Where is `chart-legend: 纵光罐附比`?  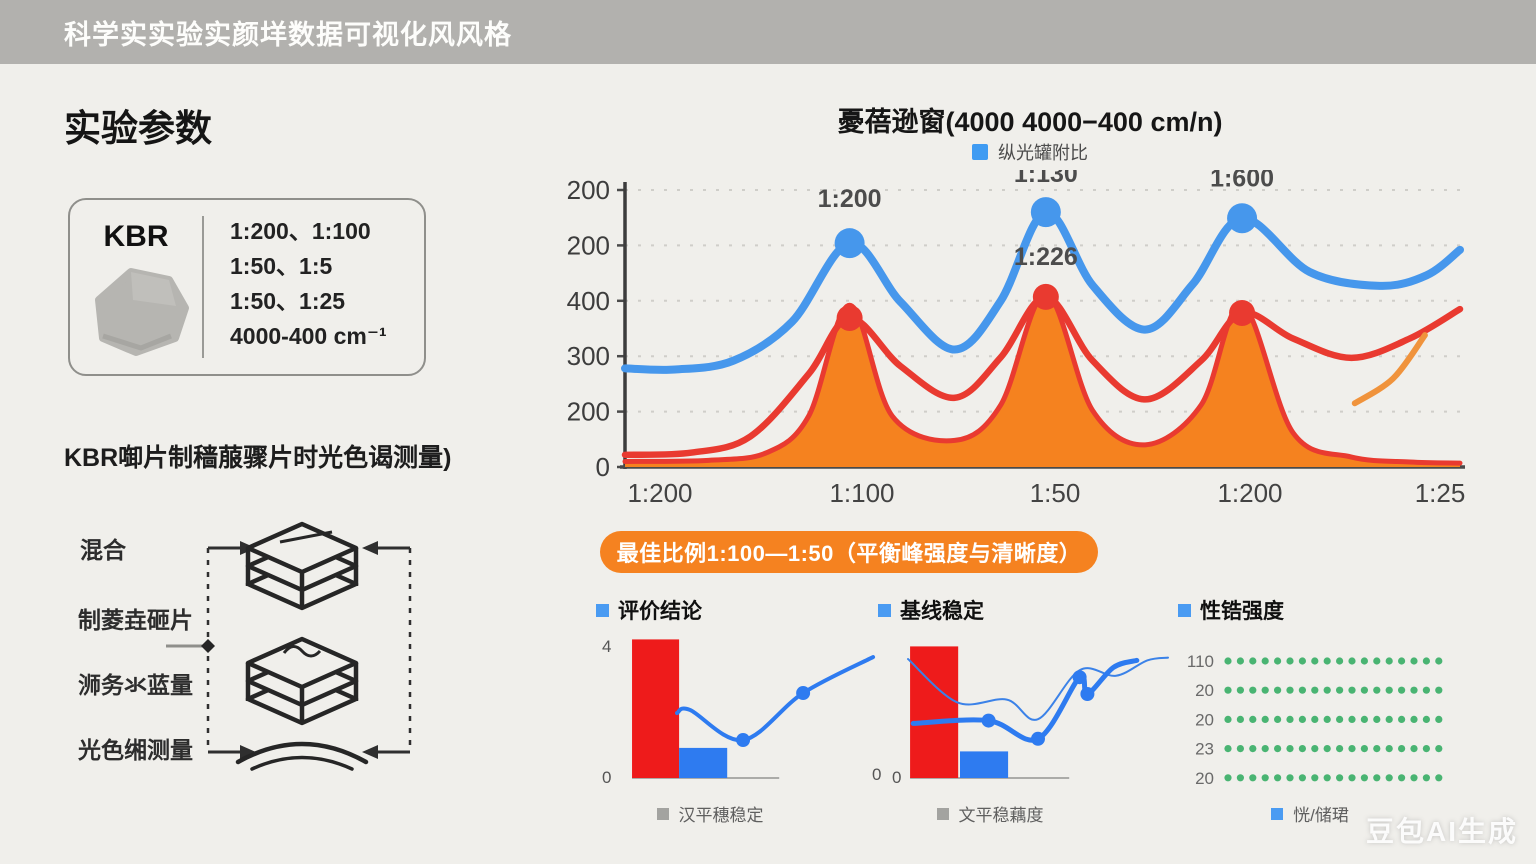
chart-legend: 纵光罐附比 is located at coordinates (1030, 152).